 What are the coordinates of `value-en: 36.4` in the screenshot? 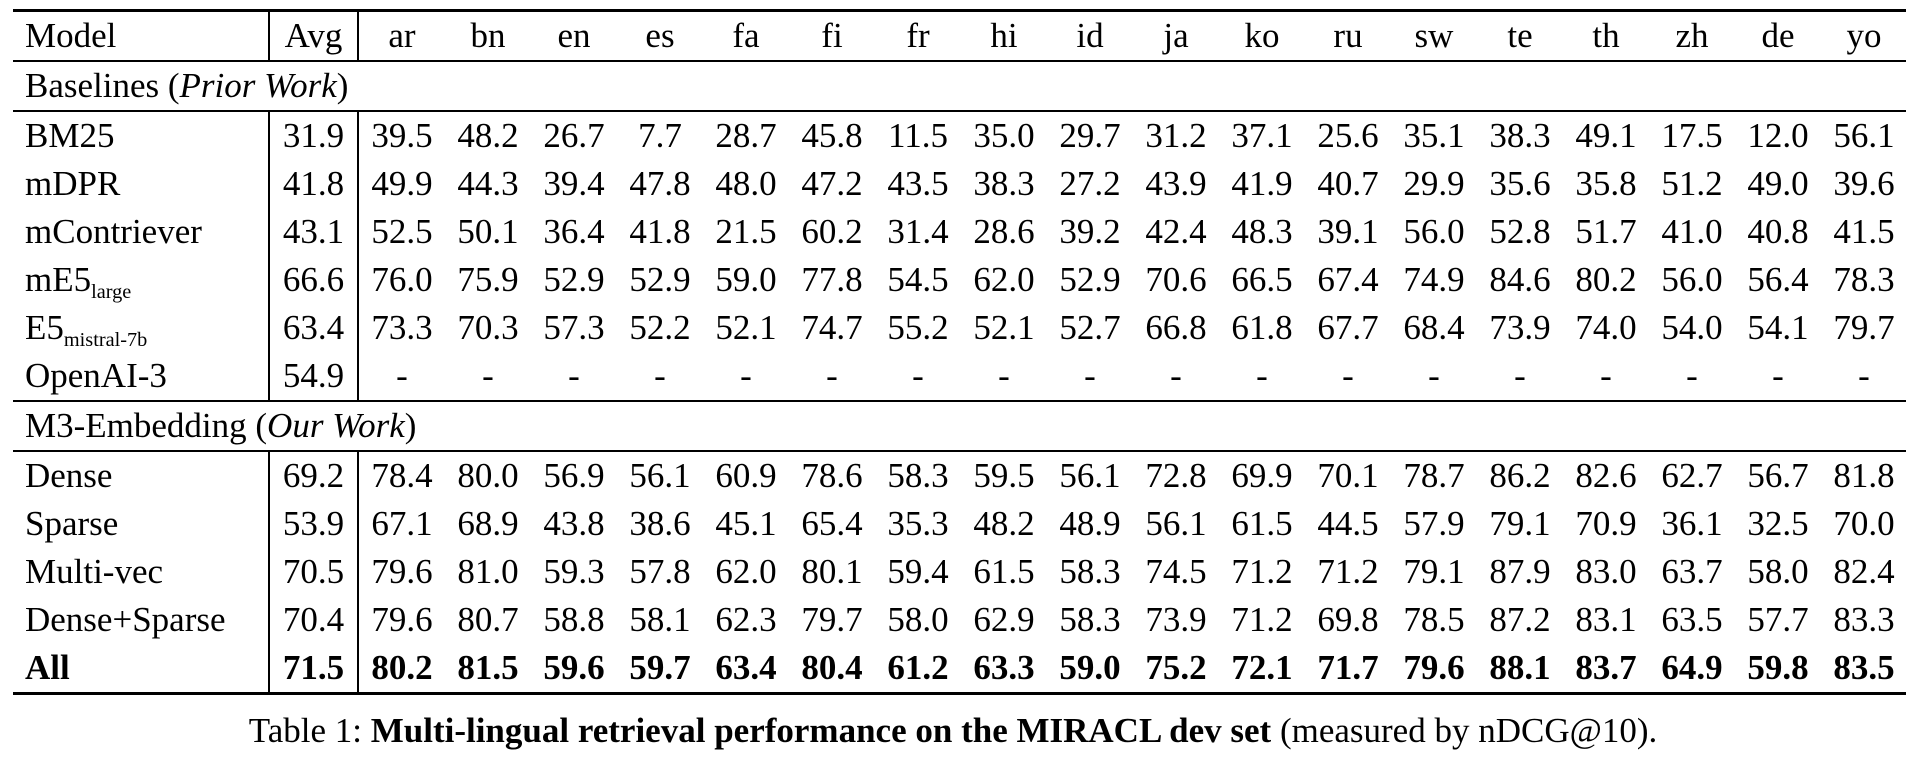 It's located at (574, 231).